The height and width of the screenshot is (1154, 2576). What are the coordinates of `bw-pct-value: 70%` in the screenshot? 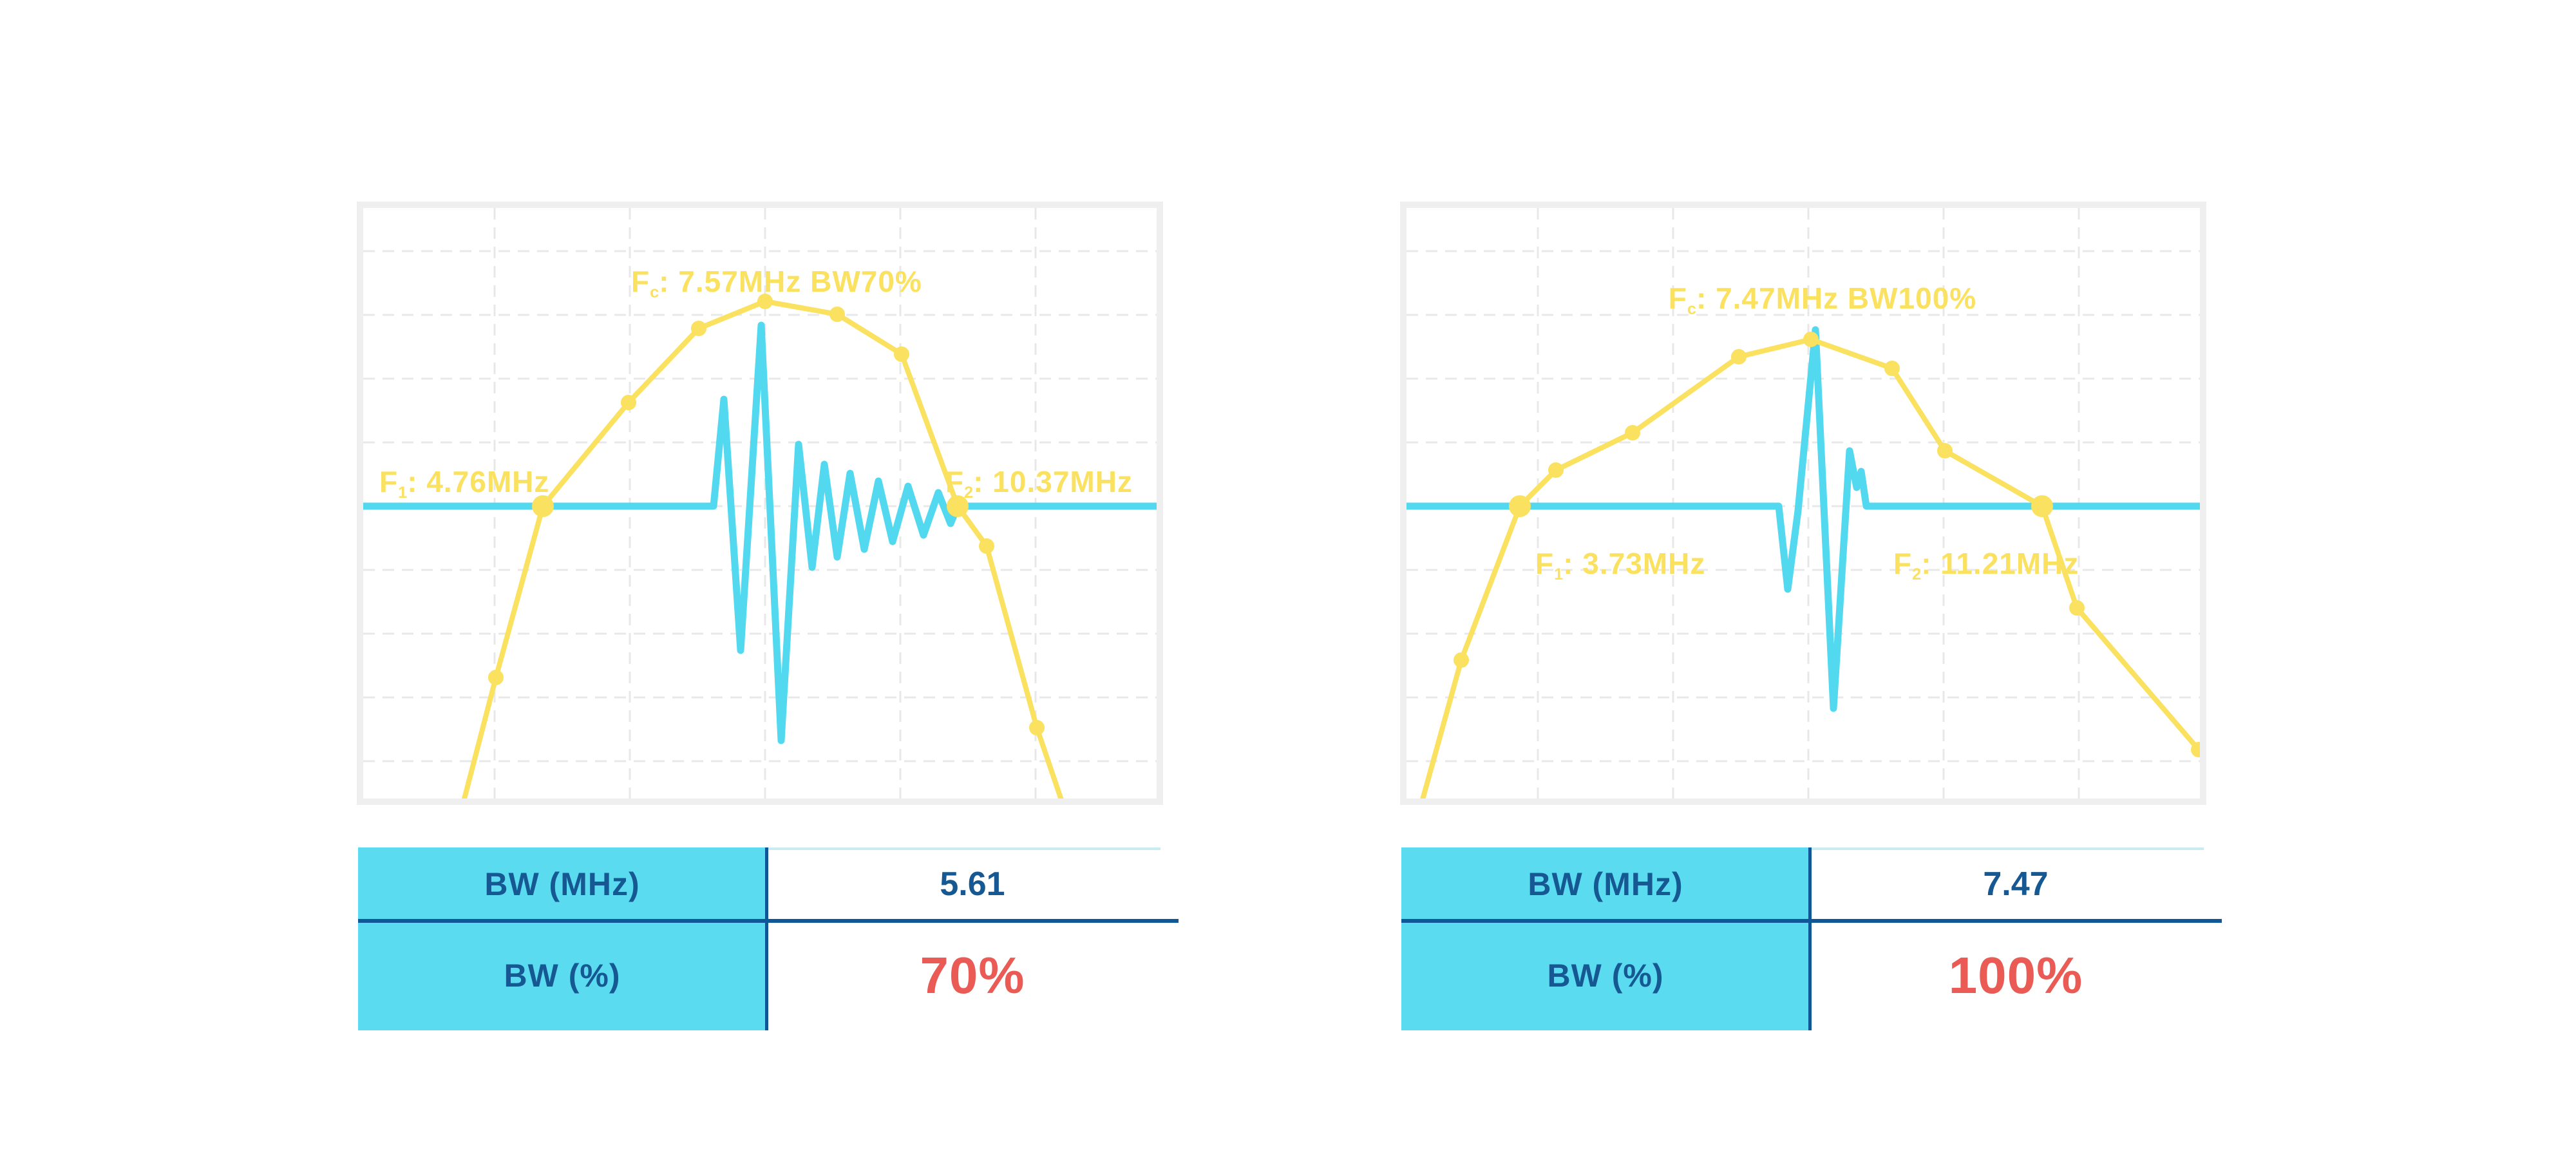 It's located at (973, 975).